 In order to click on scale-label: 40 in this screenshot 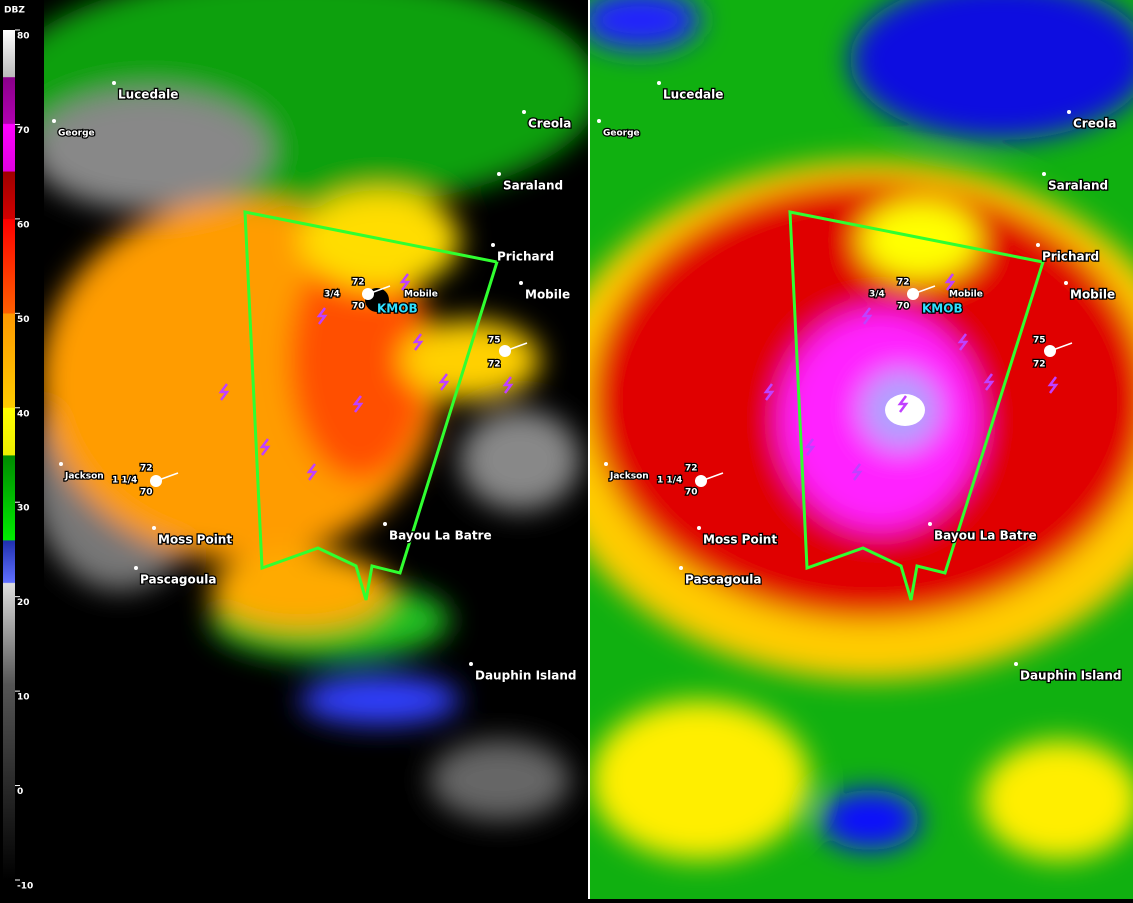, I will do `click(23, 414)`.